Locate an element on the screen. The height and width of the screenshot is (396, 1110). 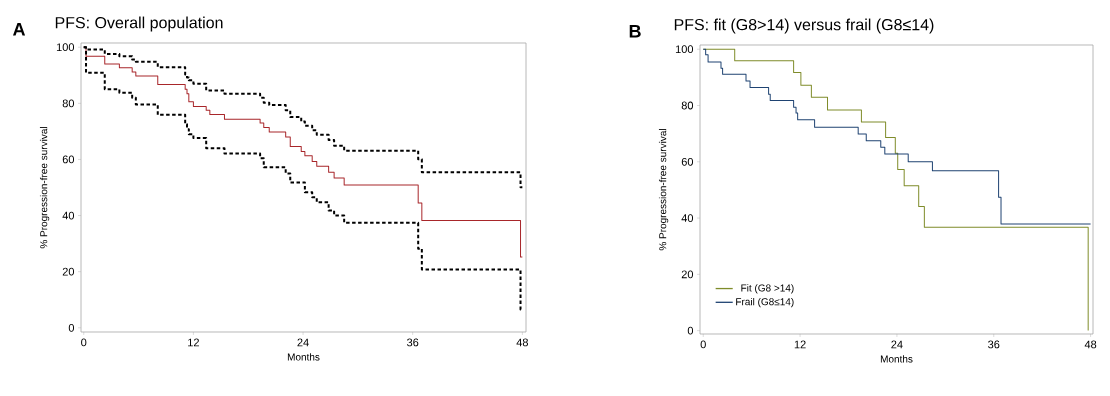
text: A is located at coordinates (19, 29).